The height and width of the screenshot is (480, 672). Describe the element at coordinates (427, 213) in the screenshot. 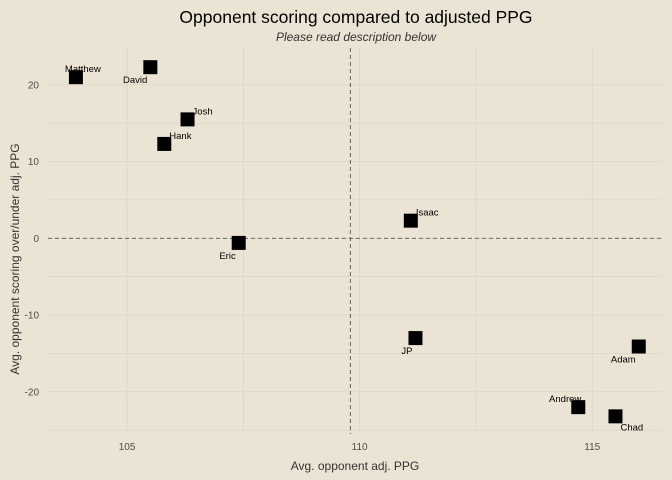

I see `point-label: Isaac` at that location.